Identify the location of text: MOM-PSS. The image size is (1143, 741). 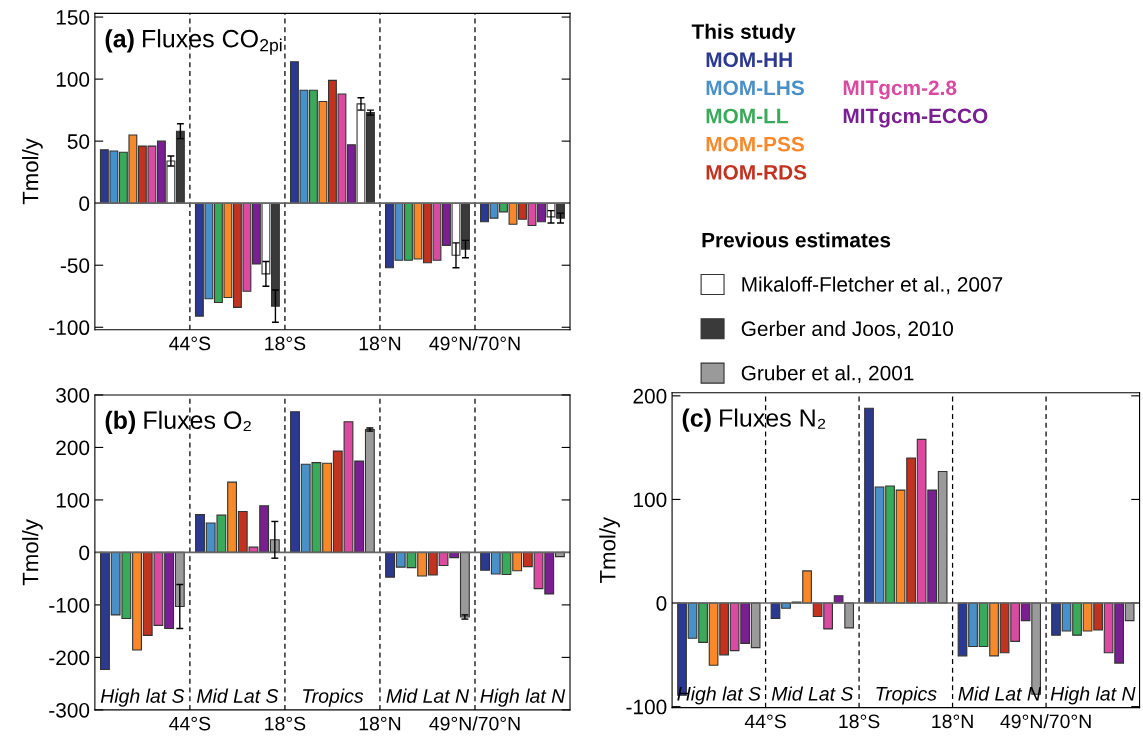
(755, 144).